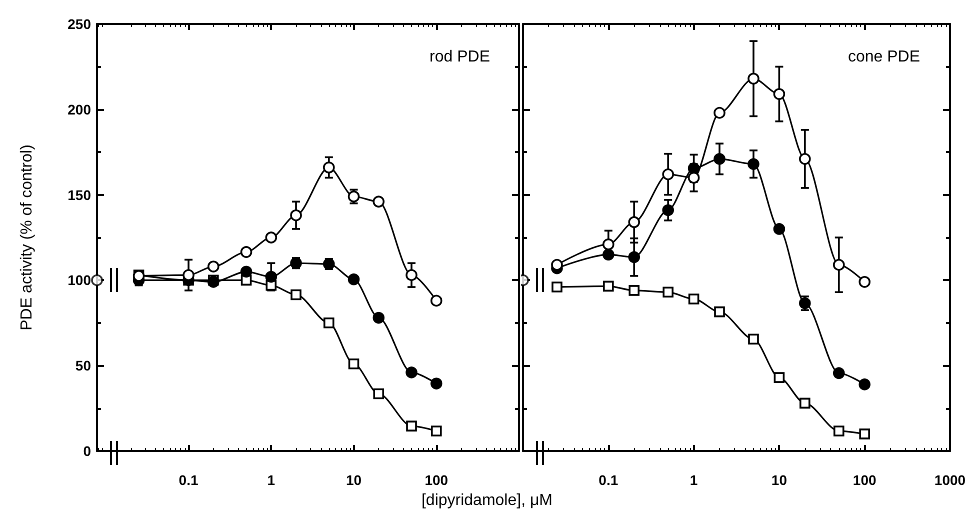 This screenshot has height=529, width=974. What do you see at coordinates (884, 57) in the screenshot?
I see `text: cone PDE` at bounding box center [884, 57].